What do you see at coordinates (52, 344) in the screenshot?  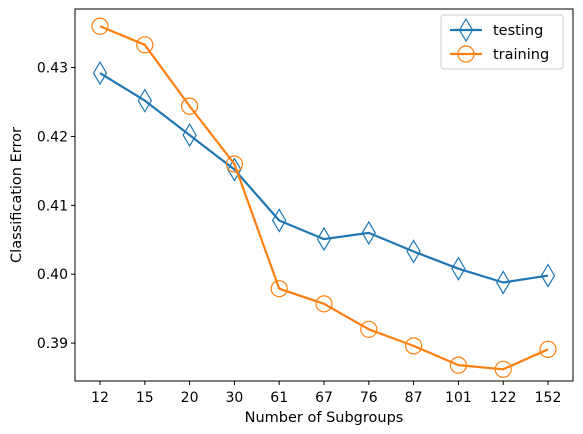 I see `y-tick-label-0.39: 0.39` at bounding box center [52, 344].